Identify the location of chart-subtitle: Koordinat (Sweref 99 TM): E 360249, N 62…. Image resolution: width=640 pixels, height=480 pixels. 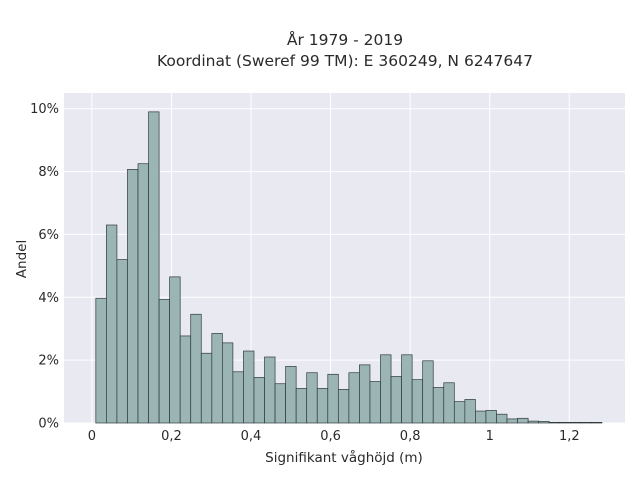
(345, 61).